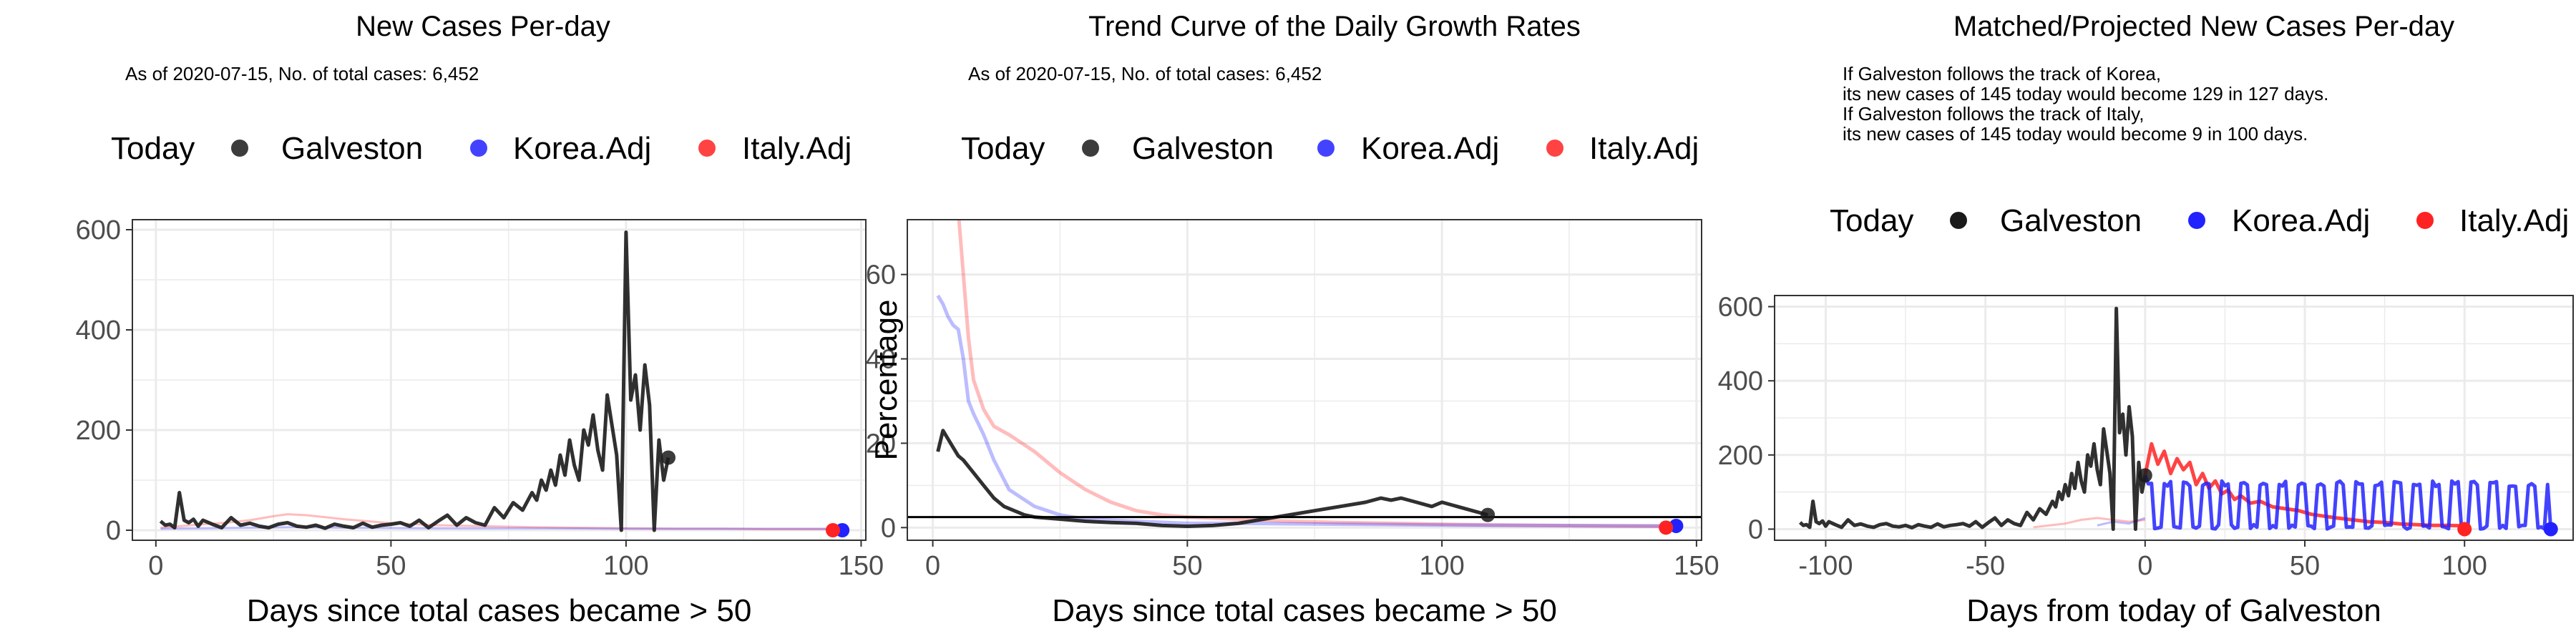 This screenshot has height=644, width=2576. I want to click on x-tick-label: -100, so click(1825, 566).